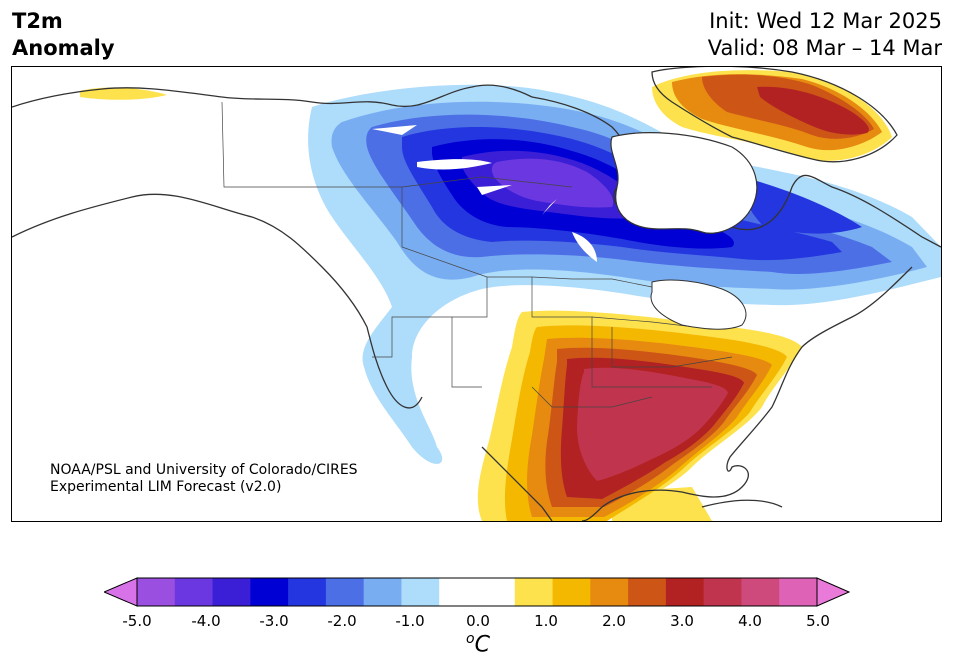  Describe the element at coordinates (120, 592) in the screenshot. I see `colorbar-under-arrow` at that location.